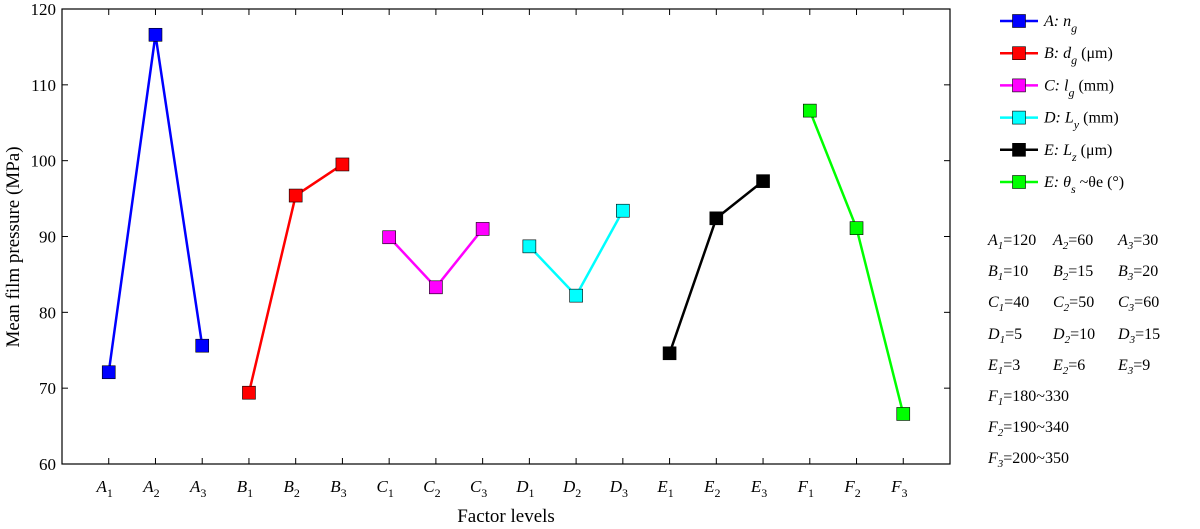 The image size is (1200, 529). I want to click on factor-note: A3=30, so click(1138, 242).